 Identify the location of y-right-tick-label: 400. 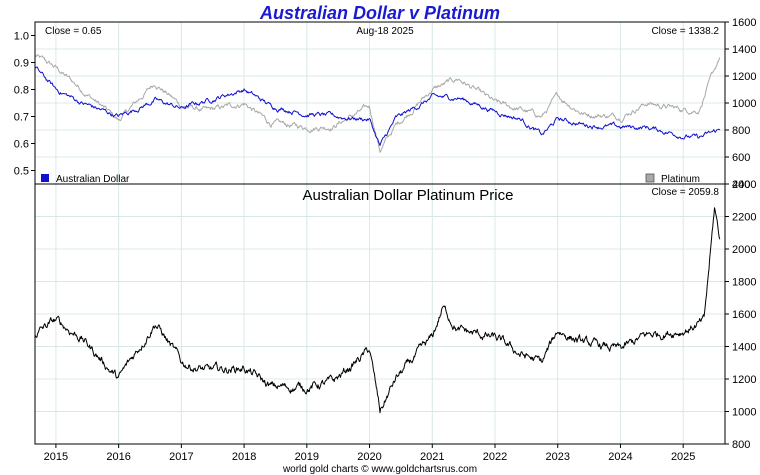
(741, 185).